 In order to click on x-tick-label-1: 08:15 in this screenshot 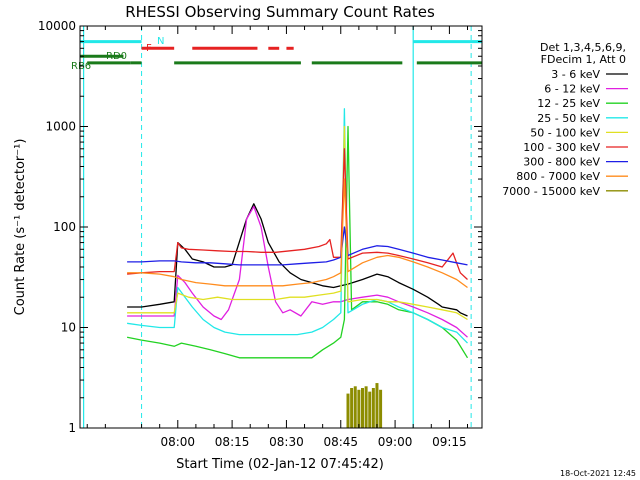, I will do `click(232, 442)`.